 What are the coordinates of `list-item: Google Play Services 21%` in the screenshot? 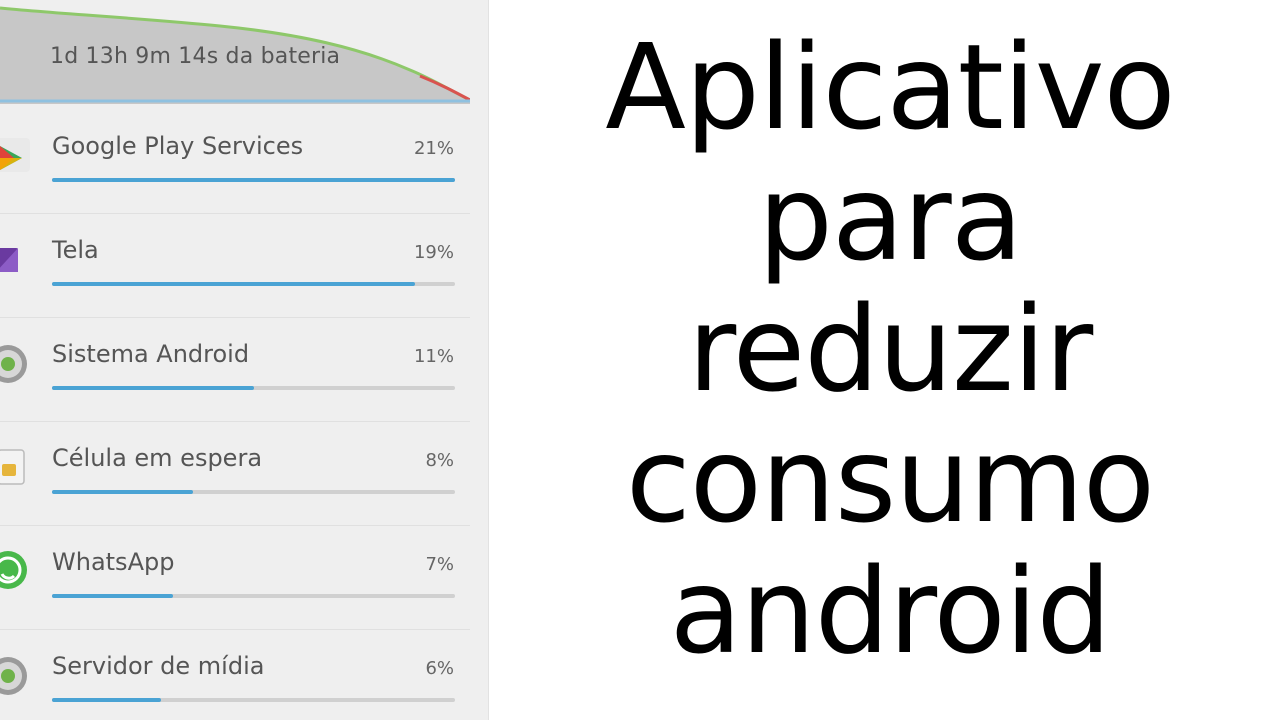 It's located at (235, 162).